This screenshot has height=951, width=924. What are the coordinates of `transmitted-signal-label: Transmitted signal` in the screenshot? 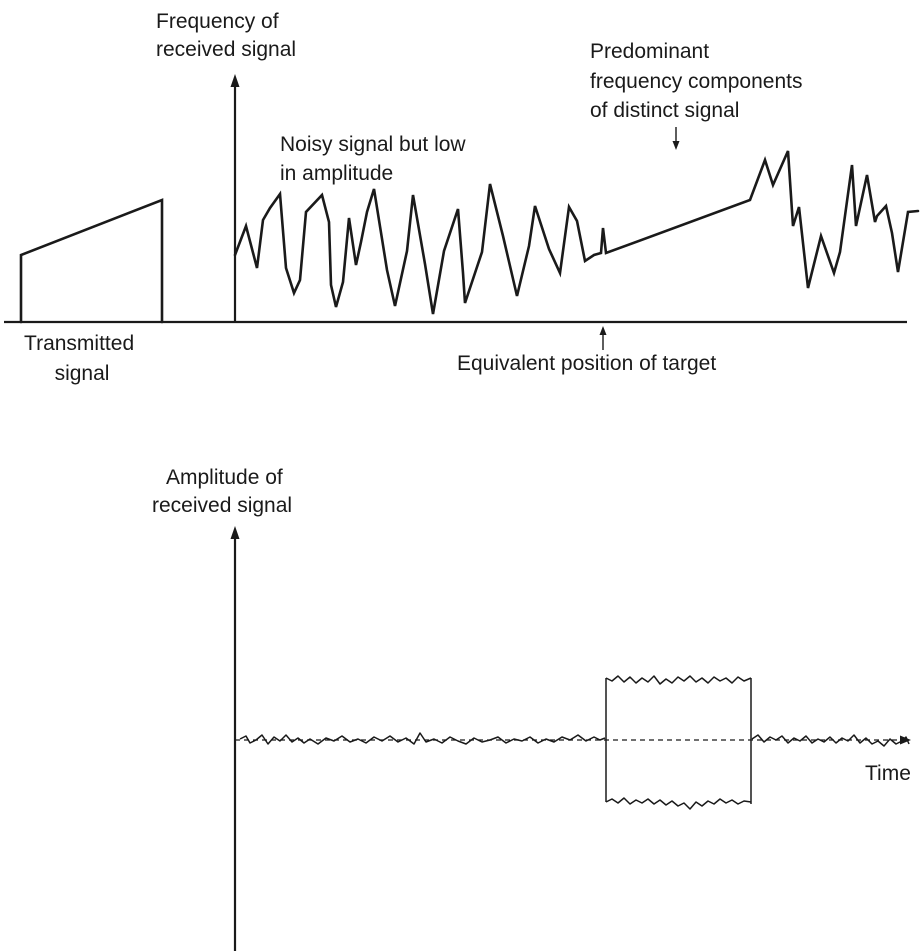 It's located at (82, 358).